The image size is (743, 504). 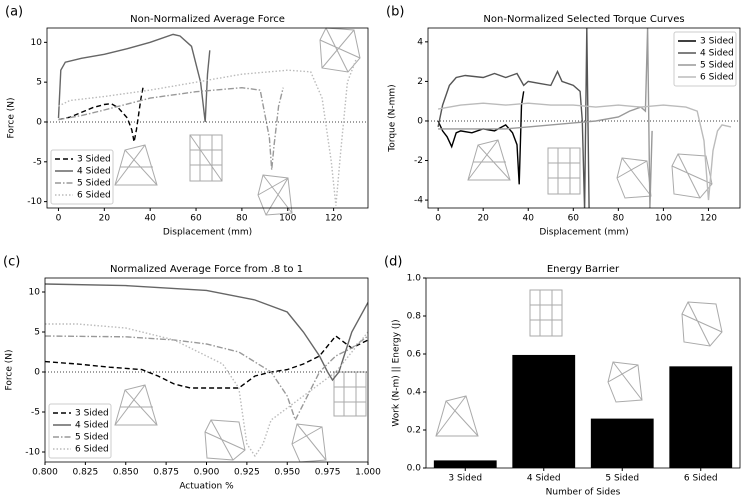 I want to click on y-tick-label: 4, so click(x=420, y=42).